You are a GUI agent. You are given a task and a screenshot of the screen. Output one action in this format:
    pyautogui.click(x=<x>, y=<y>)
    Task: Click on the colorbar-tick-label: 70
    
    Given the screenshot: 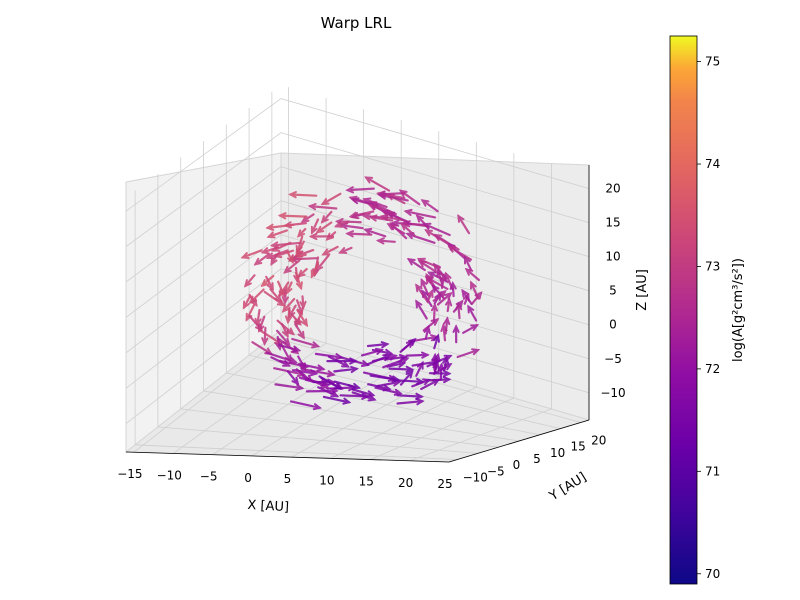 What is the action you would take?
    pyautogui.click(x=712, y=574)
    